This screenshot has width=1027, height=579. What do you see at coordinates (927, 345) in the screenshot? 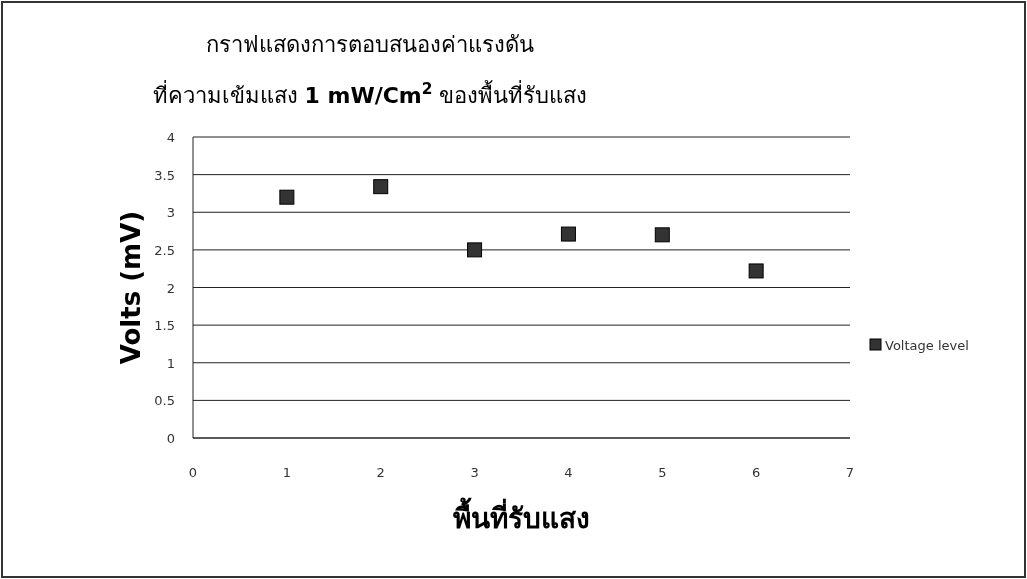
I see `legend-label: Voltage level` at bounding box center [927, 345].